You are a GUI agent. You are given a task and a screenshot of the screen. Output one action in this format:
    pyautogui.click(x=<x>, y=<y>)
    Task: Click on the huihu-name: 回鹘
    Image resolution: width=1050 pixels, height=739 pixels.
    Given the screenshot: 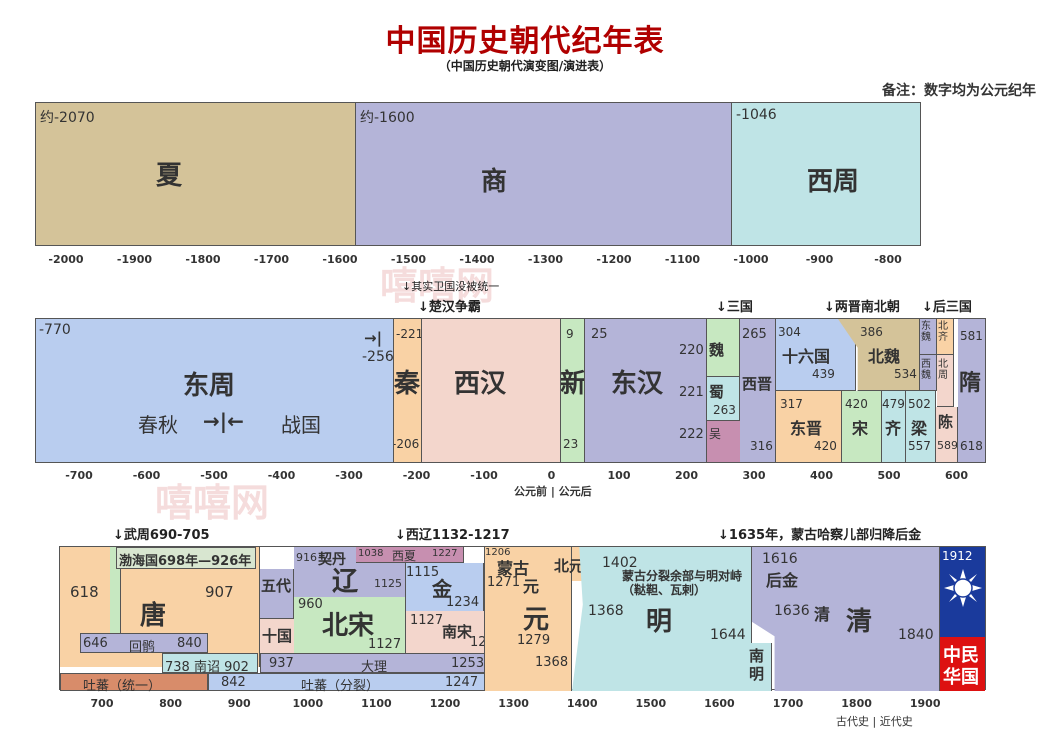 What is the action you would take?
    pyautogui.click(x=142, y=647)
    